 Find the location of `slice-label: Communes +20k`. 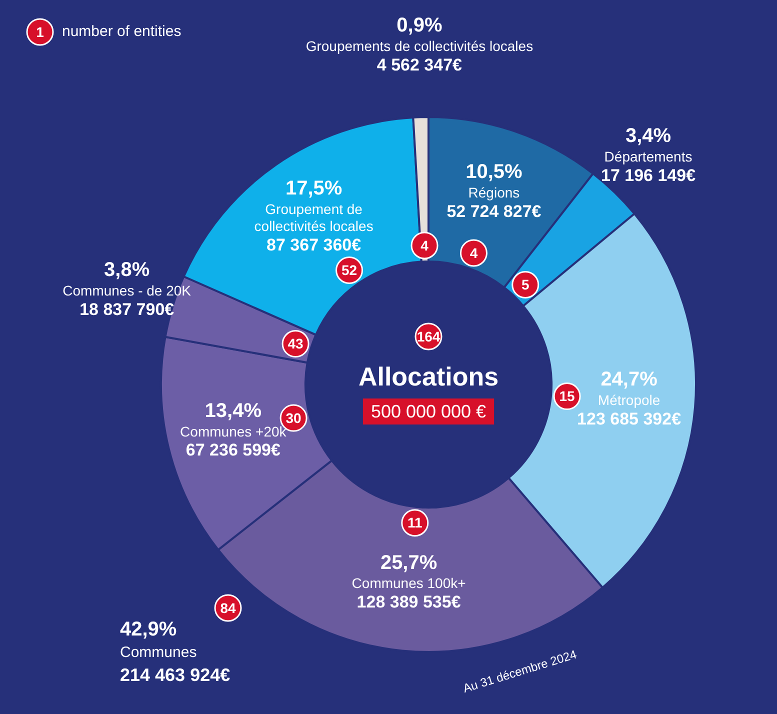

slice-label: Communes +20k is located at coordinates (234, 431).